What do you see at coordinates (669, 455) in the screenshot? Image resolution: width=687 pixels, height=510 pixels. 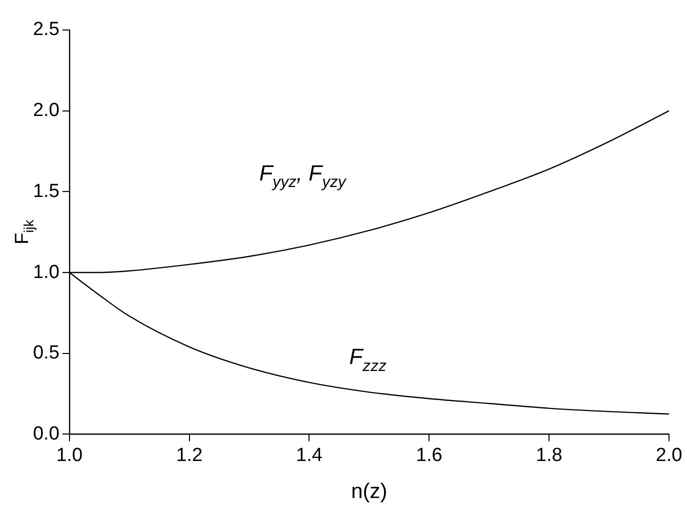 I see `x-tick-label: 2.0` at bounding box center [669, 455].